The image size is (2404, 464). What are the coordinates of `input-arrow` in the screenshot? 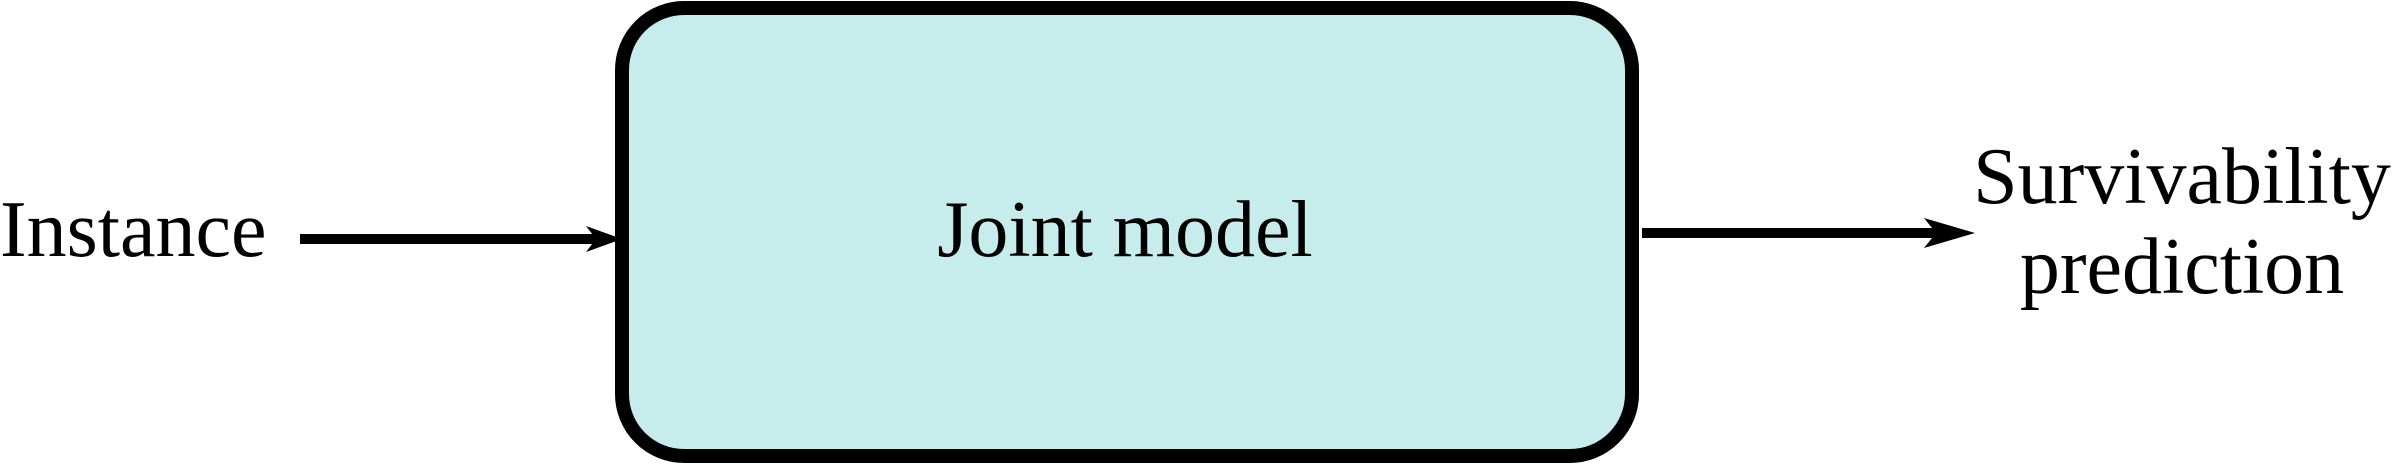 It's located at (461, 239).